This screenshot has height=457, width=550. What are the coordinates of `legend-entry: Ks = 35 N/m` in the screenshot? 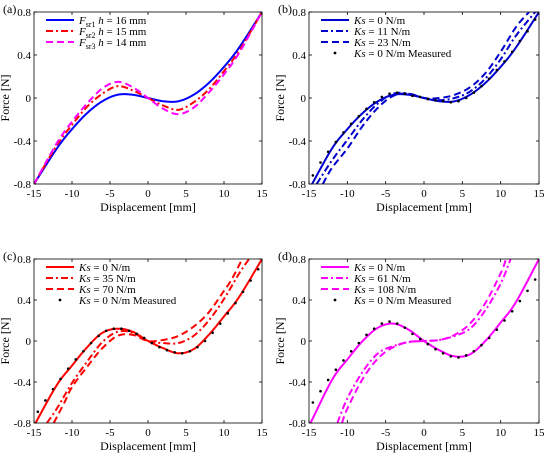 It's located at (107, 279).